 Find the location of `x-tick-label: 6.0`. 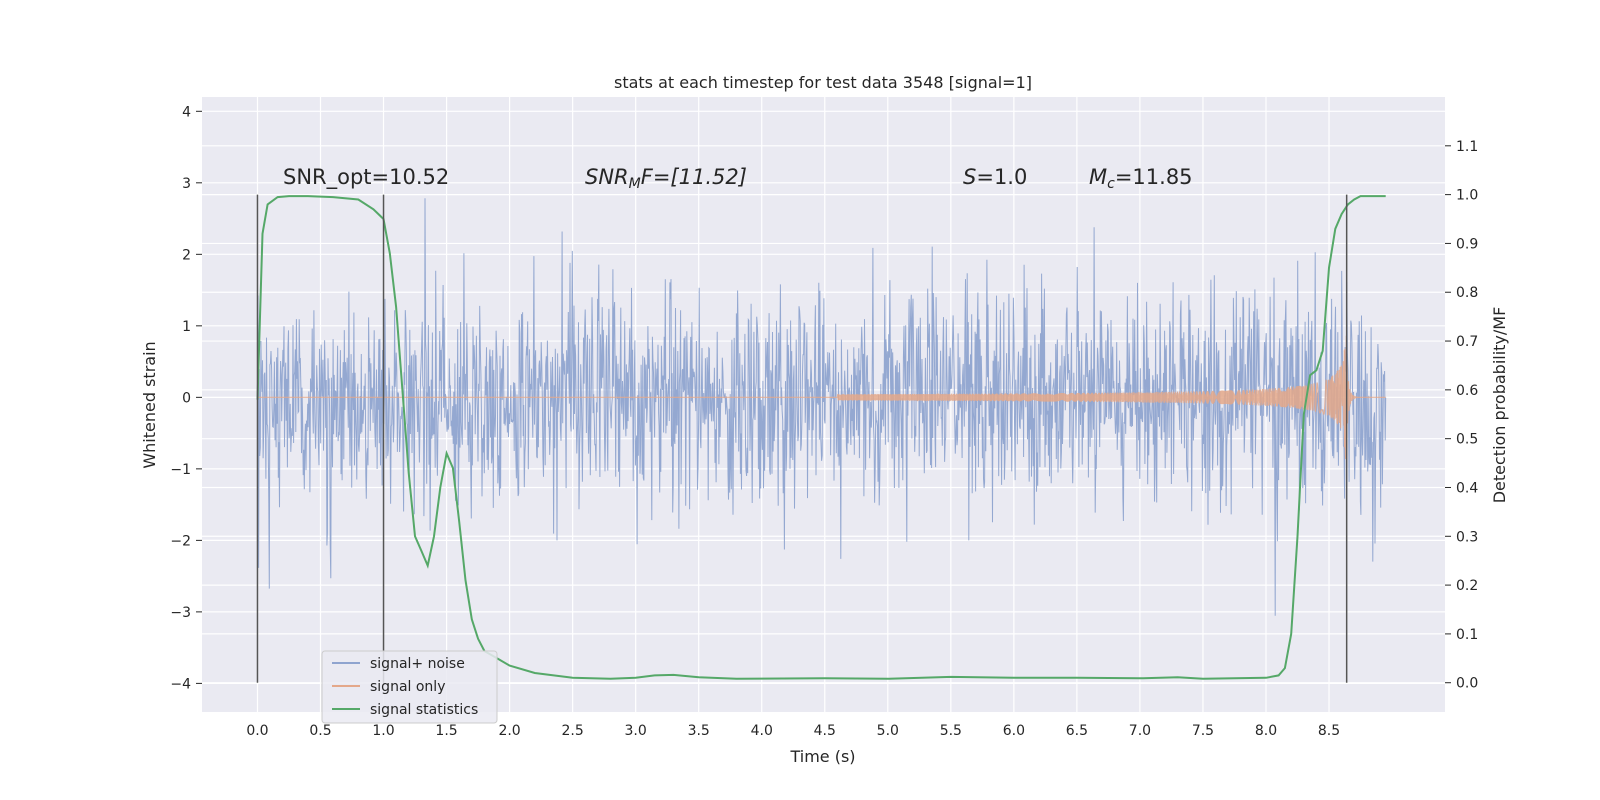

x-tick-label: 6.0 is located at coordinates (1014, 731).